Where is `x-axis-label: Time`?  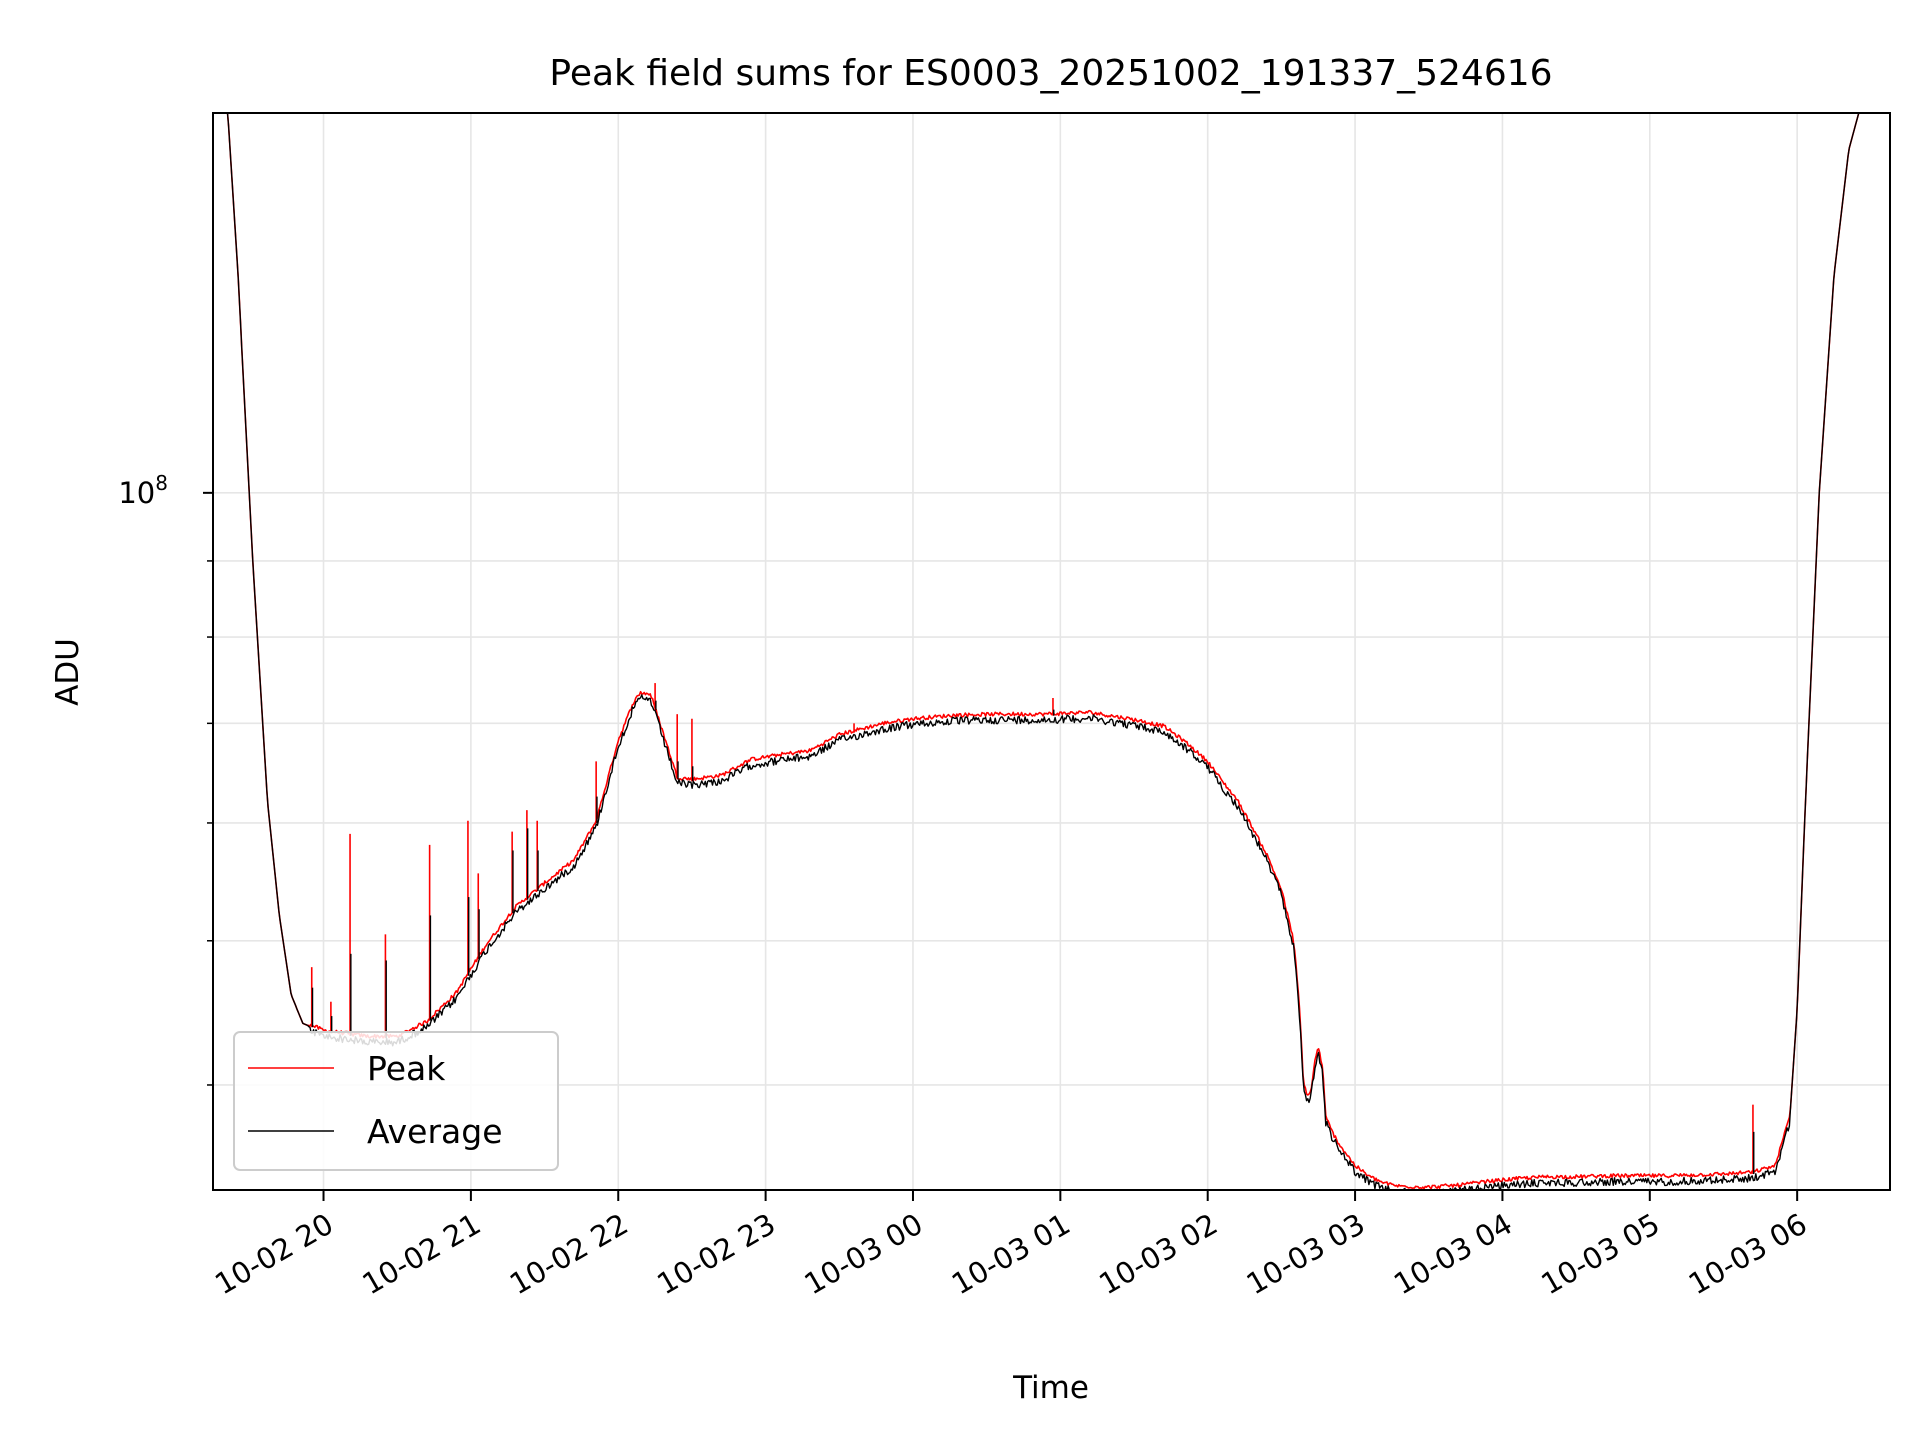
x-axis-label: Time is located at coordinates (1050, 1388).